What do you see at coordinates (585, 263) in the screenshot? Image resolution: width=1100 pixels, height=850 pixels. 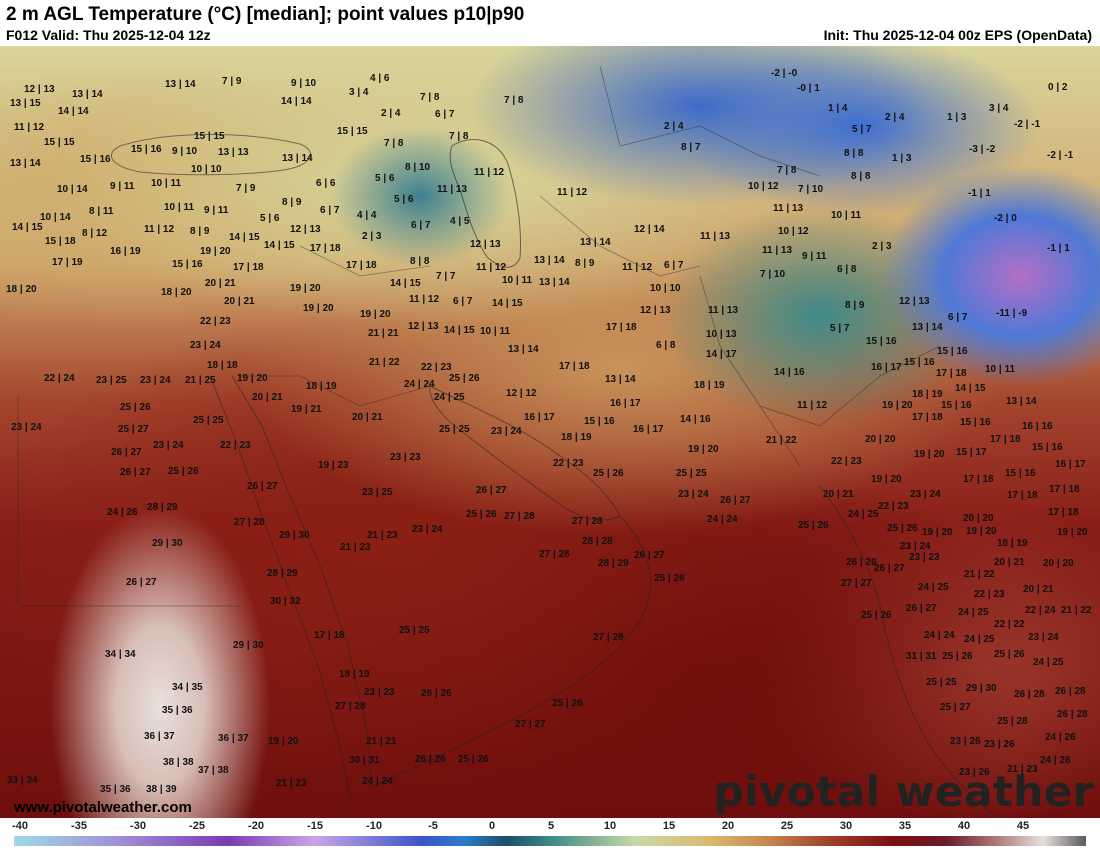 I see `point-value: 8 | 9` at bounding box center [585, 263].